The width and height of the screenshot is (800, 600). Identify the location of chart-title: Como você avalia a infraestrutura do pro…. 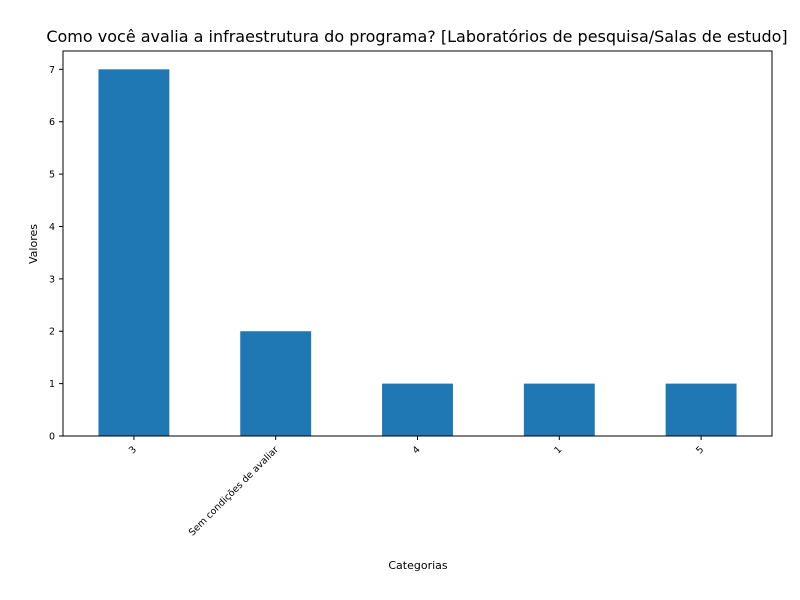
(416, 36).